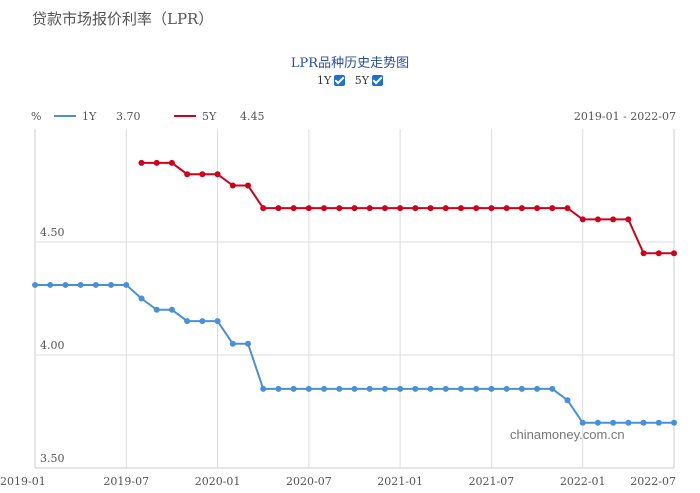  Describe the element at coordinates (128, 116) in the screenshot. I see `legend-1y-value: 3.70` at that location.